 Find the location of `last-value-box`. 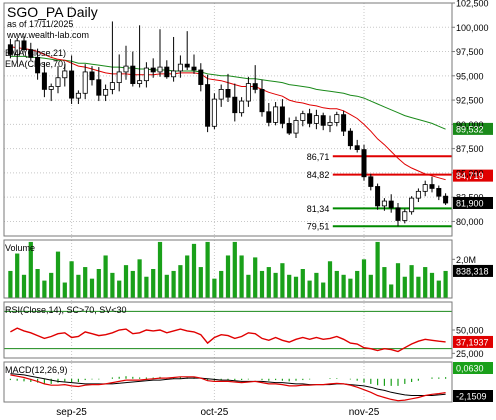

last-value-box is located at coordinates (473, 175).